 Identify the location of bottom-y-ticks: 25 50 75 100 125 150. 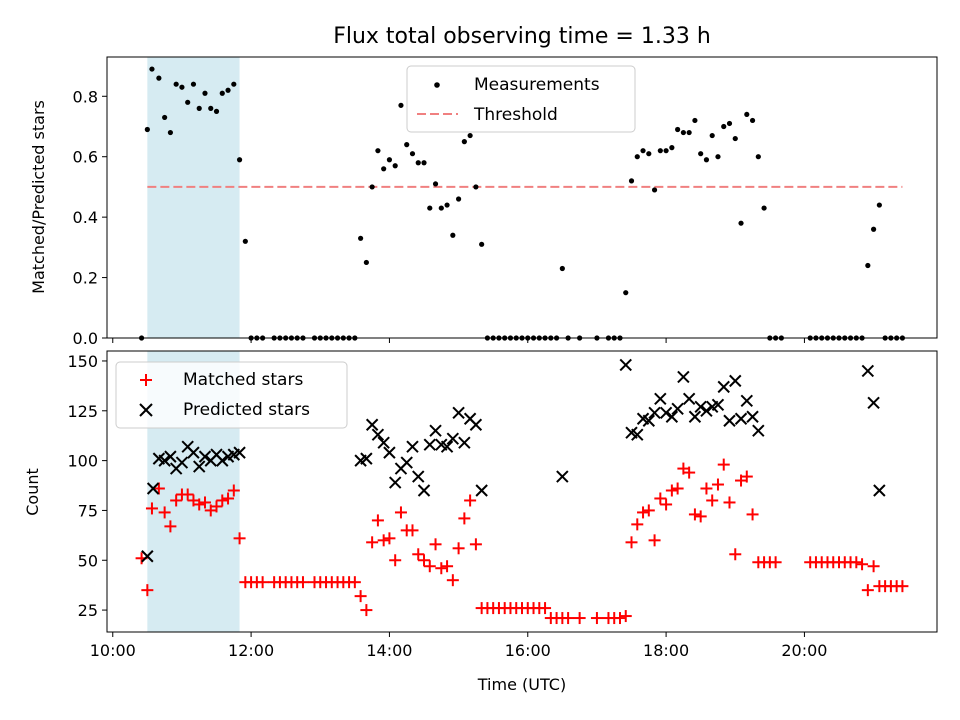
(87, 486).